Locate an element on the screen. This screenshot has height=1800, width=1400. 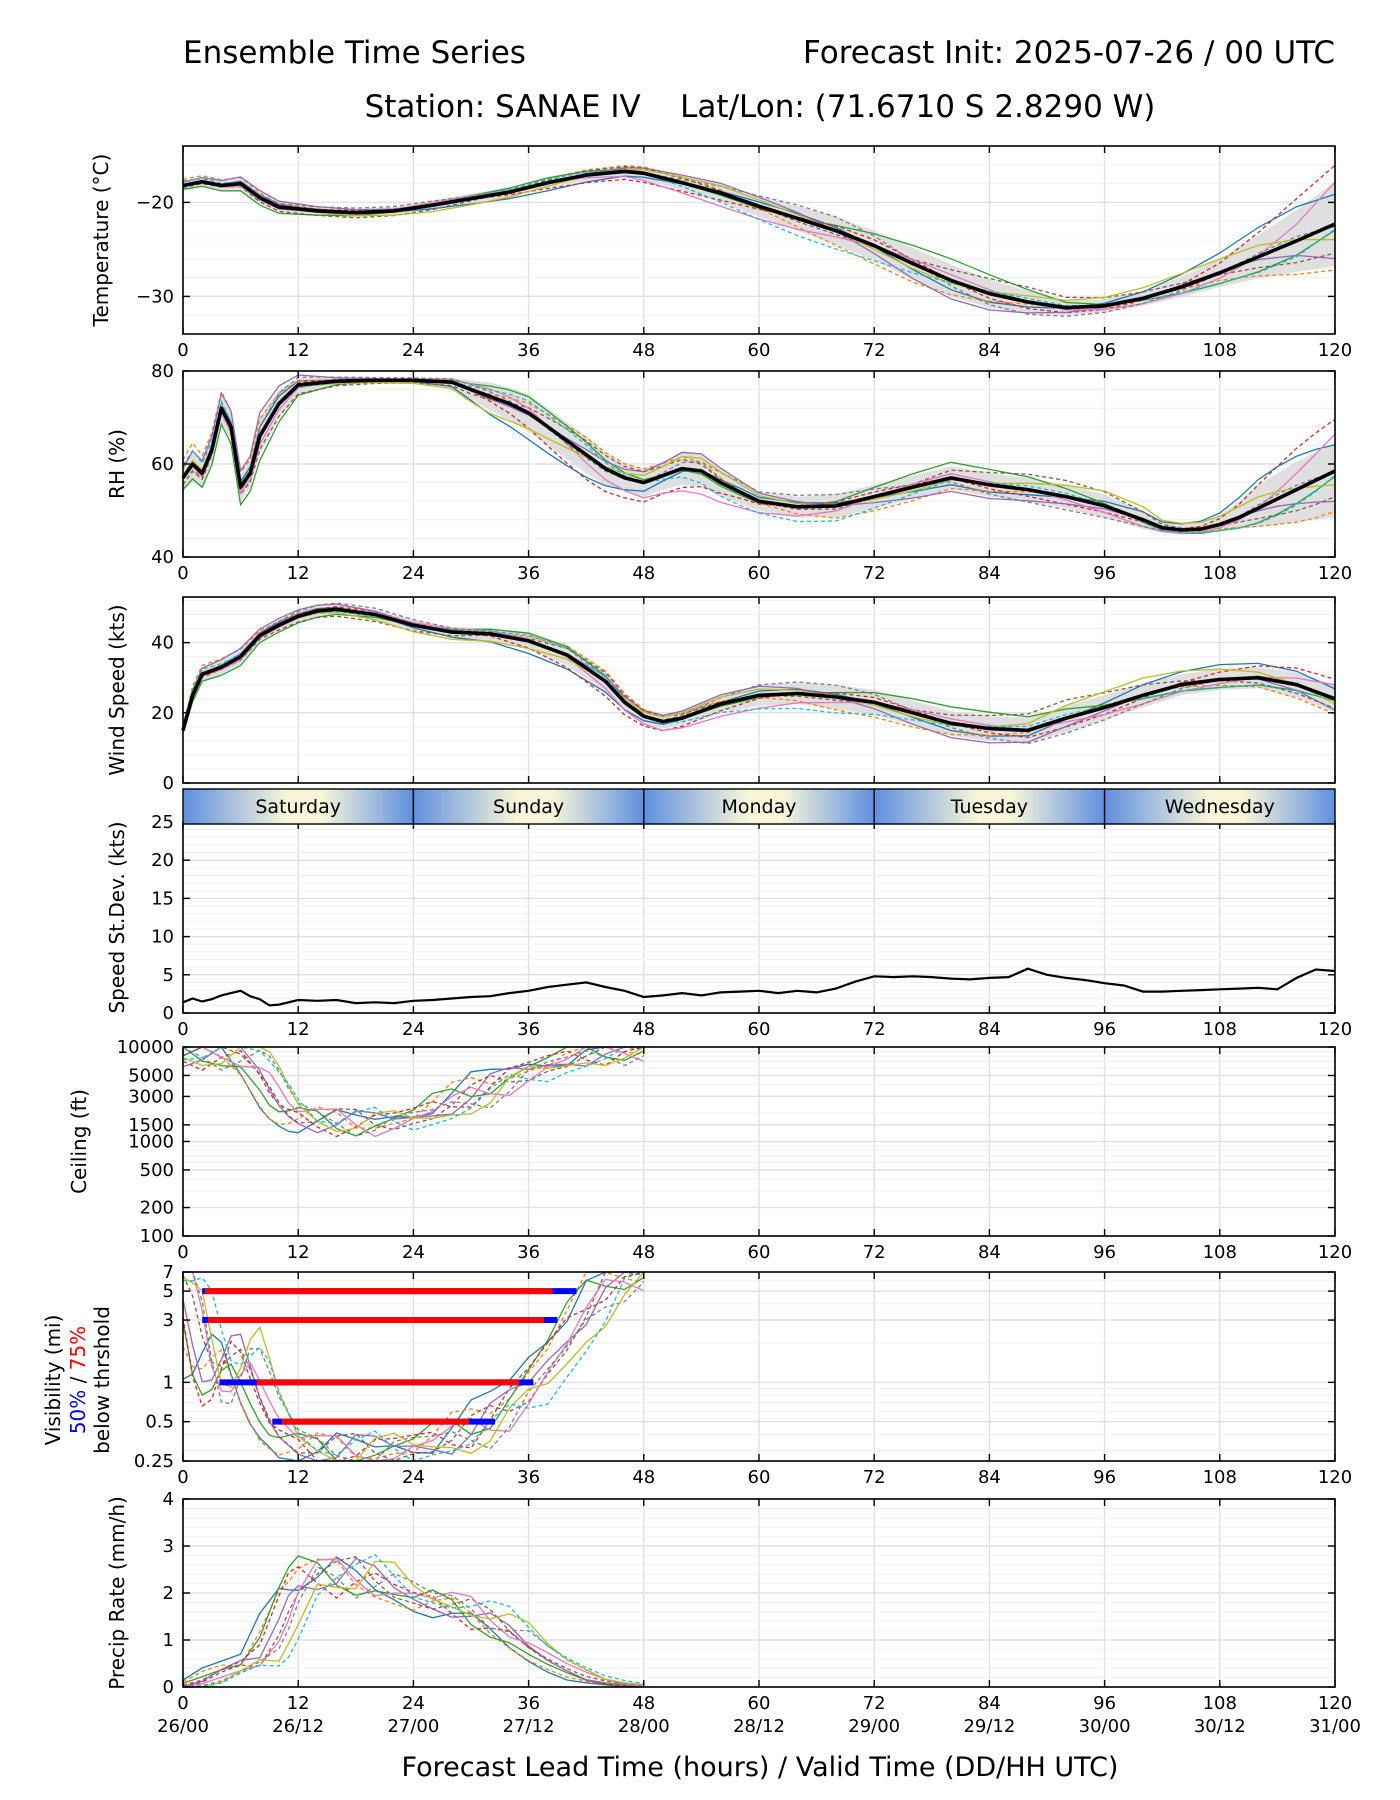
speed_stdev-ylabel: Speed St.Dev. (kts) is located at coordinates (117, 917).